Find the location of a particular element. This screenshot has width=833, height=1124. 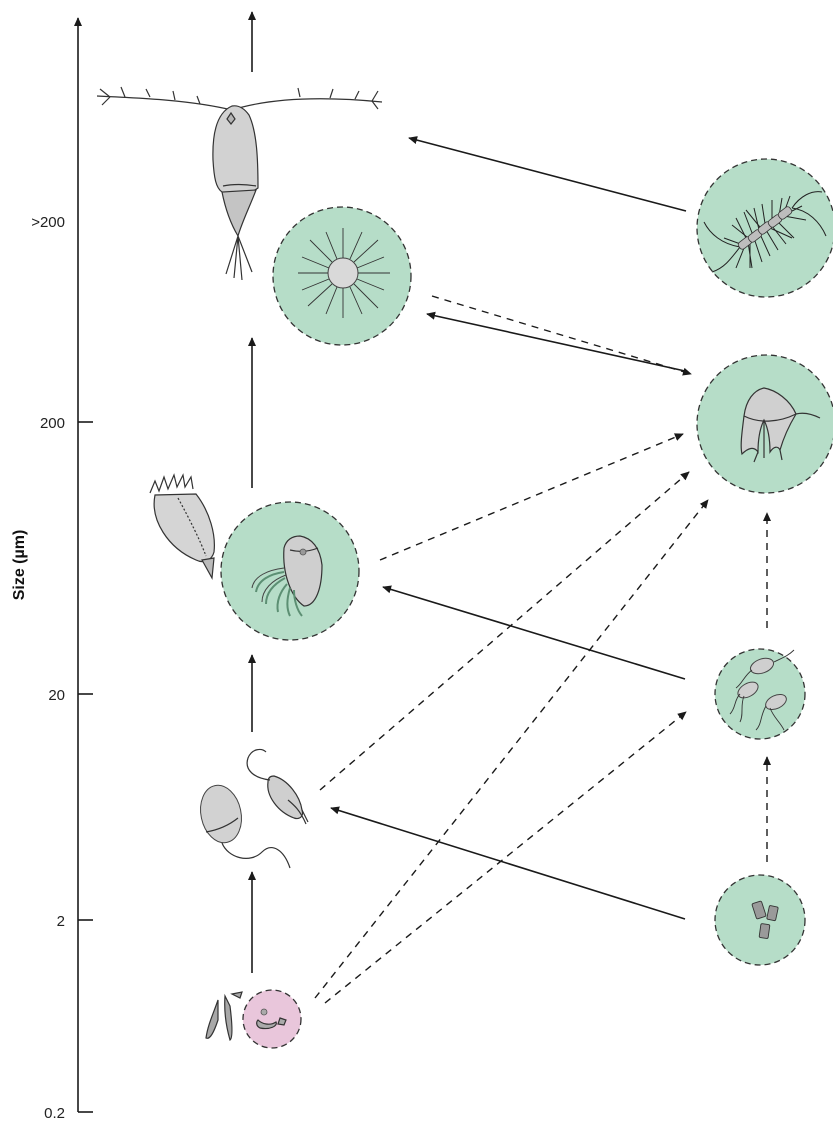

tintinnid-icon is located at coordinates (182, 526).